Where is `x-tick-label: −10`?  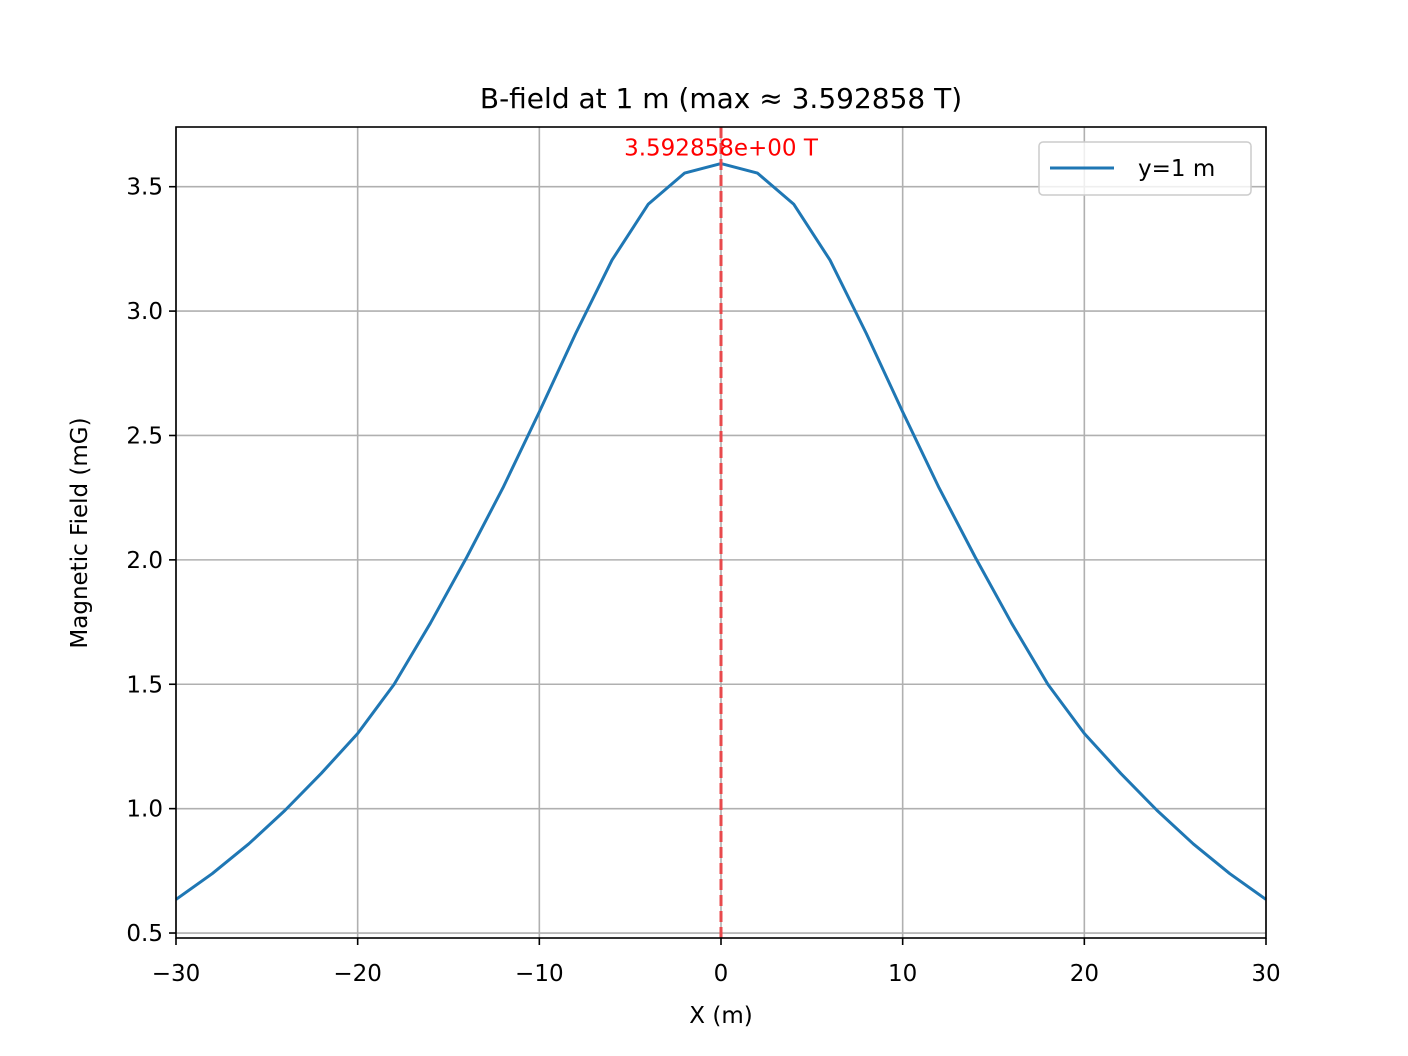
x-tick-label: −10 is located at coordinates (539, 974).